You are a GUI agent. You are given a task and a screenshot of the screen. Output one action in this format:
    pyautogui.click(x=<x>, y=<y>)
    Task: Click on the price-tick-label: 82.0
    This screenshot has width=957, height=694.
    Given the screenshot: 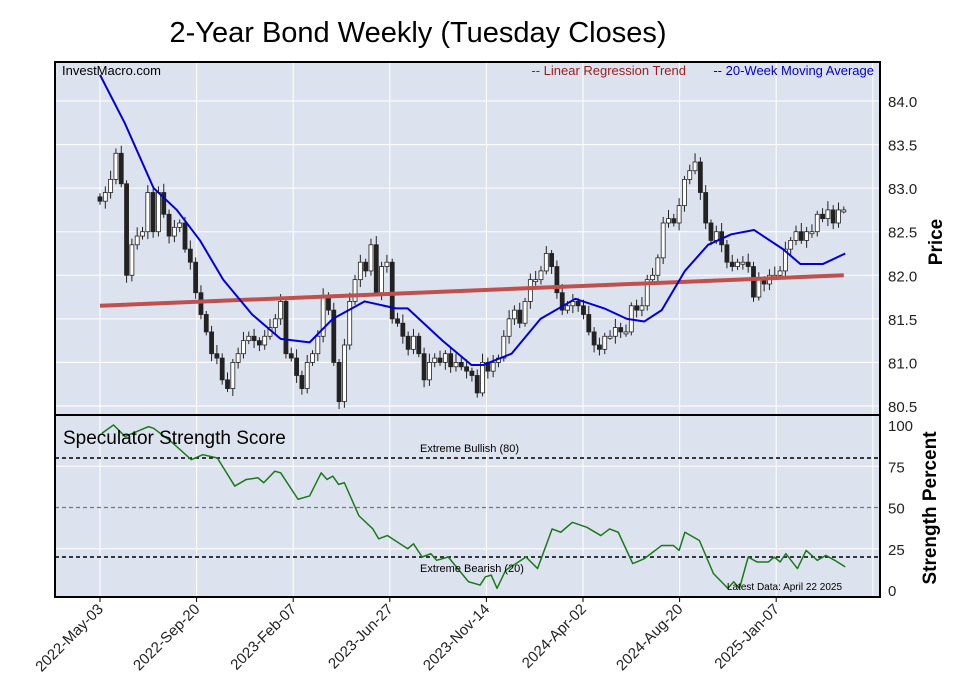 What is the action you would take?
    pyautogui.click(x=902, y=276)
    